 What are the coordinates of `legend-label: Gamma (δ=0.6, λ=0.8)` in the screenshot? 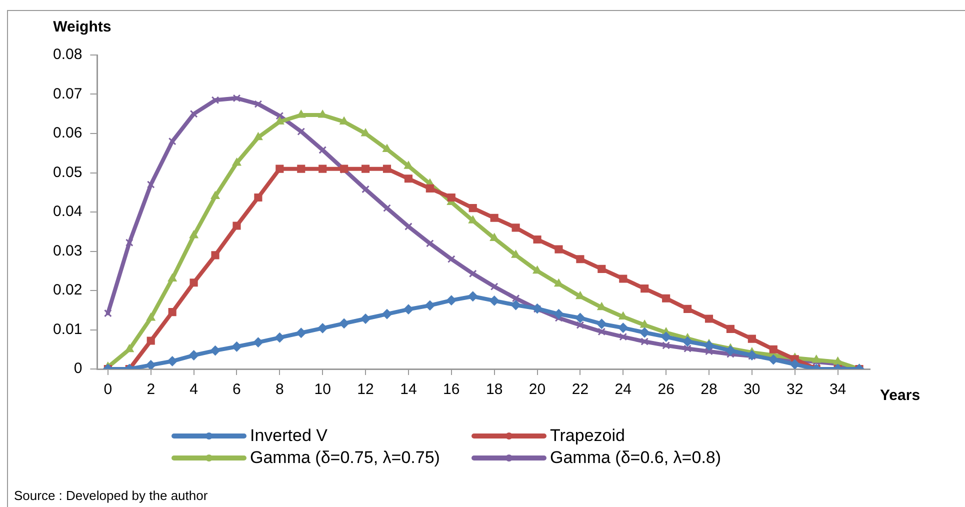 It's located at (636, 458).